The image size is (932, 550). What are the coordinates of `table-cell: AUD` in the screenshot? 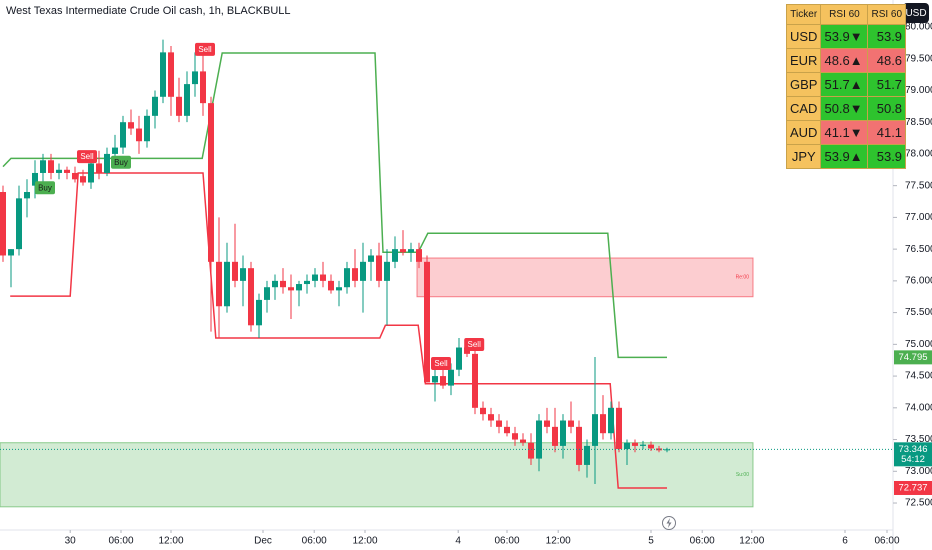 It's located at (803, 132).